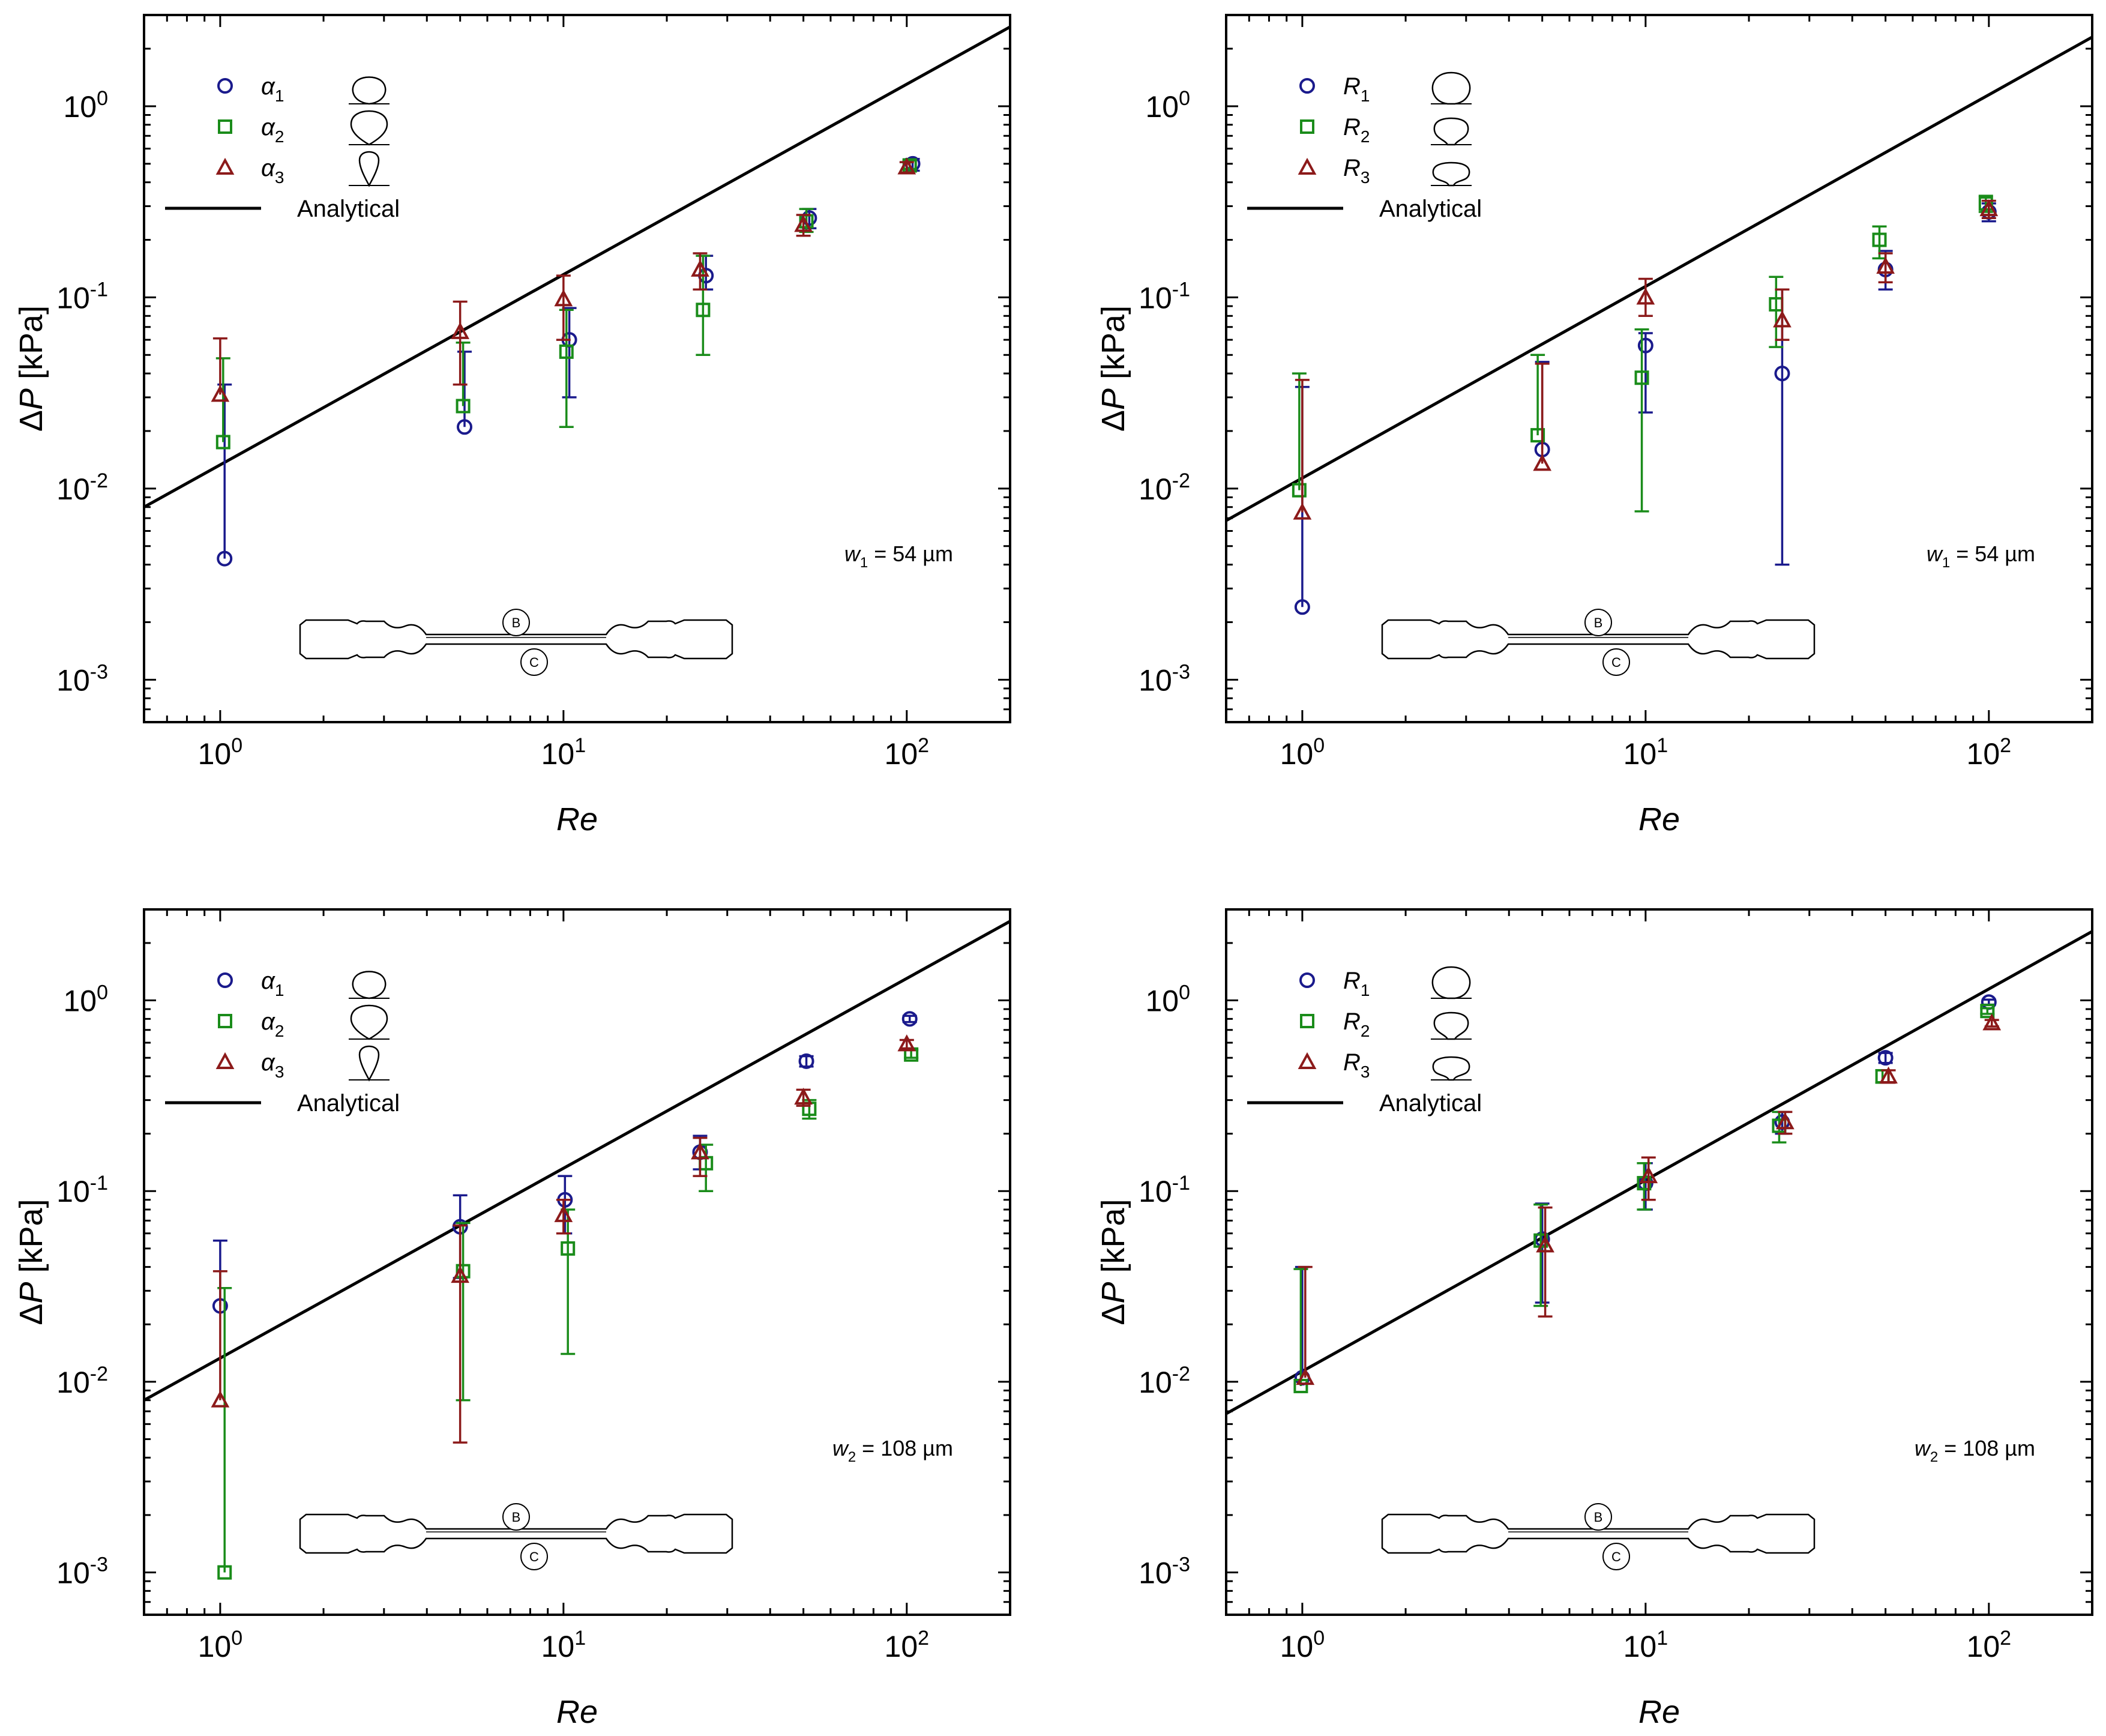 The width and height of the screenshot is (2106, 1736). I want to click on channel-schematic: BC, so click(1598, 642).